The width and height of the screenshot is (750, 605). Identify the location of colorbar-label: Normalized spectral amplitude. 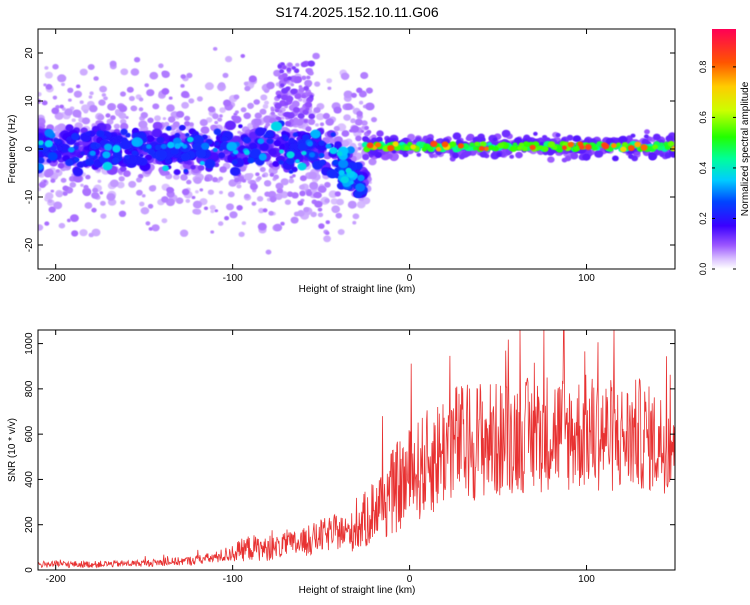
(745, 148).